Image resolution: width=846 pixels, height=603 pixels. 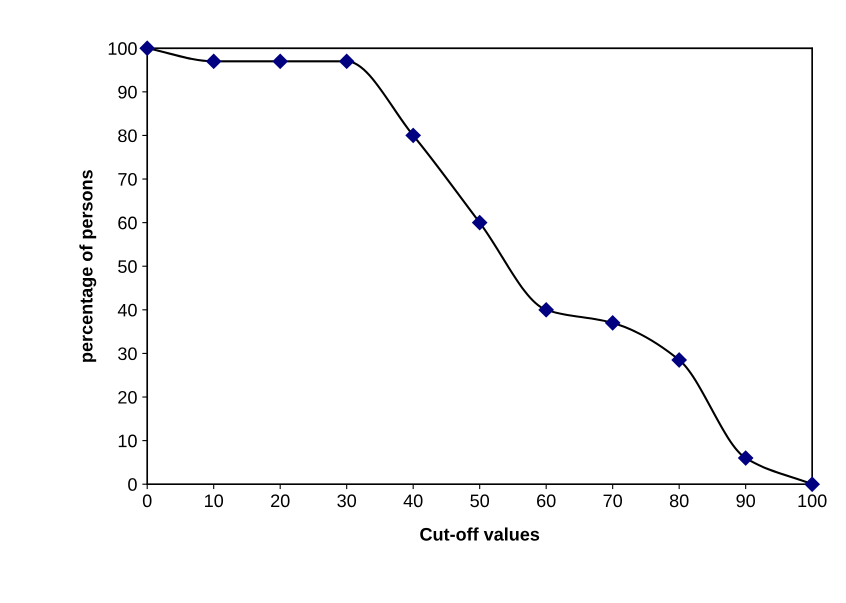 I want to click on x-tick-label: 60, so click(x=546, y=501).